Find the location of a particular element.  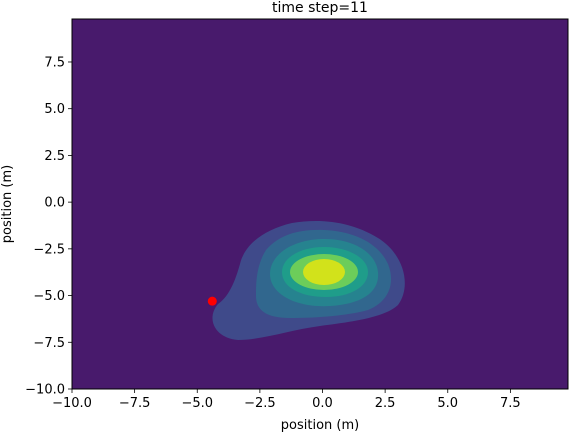

x-tick-label: 5.0 is located at coordinates (447, 403).